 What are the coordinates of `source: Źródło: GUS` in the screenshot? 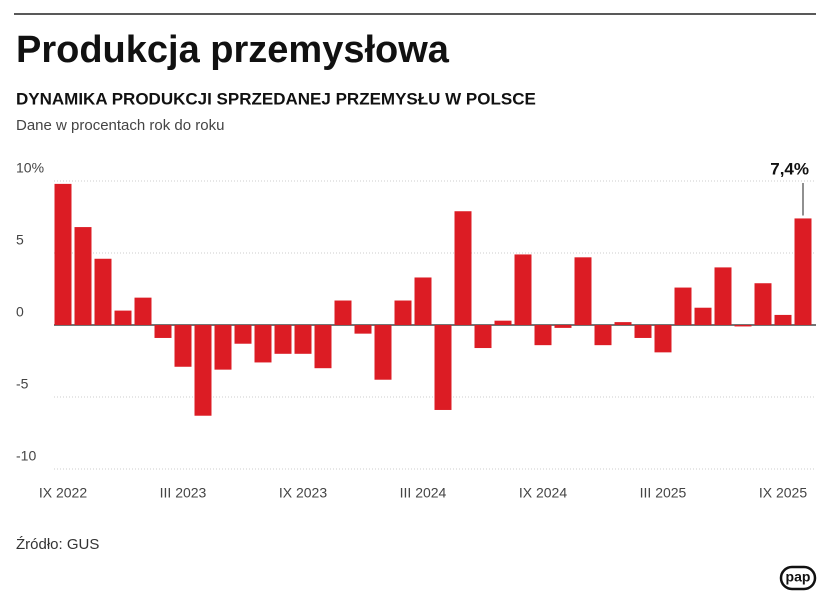 It's located at (57, 544).